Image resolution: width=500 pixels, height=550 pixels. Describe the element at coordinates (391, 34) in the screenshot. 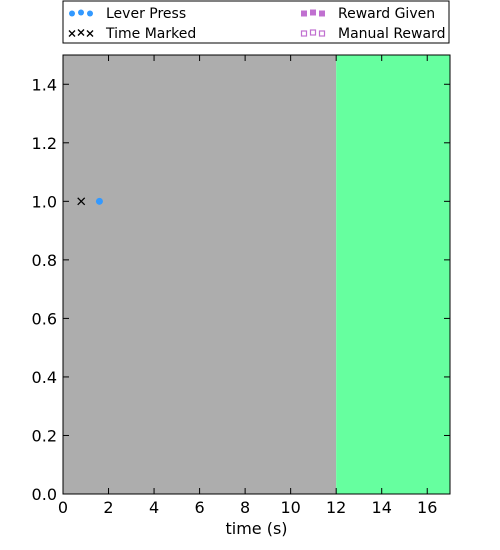

I see `legend-label-manual-reward: Manual Reward` at that location.